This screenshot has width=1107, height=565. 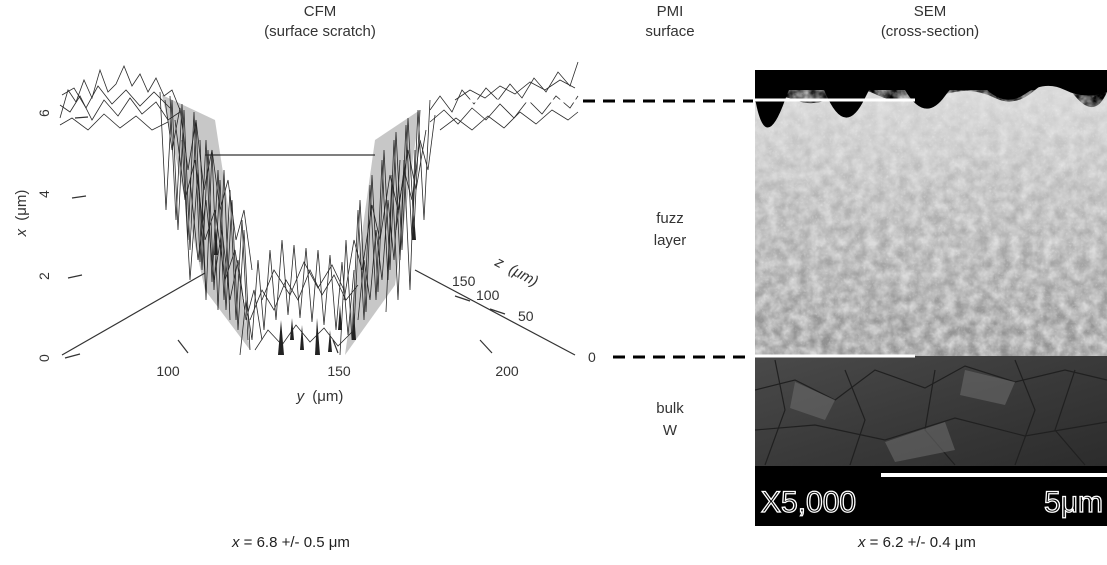 I want to click on bulk-label-line1: bulk, so click(x=670, y=408).